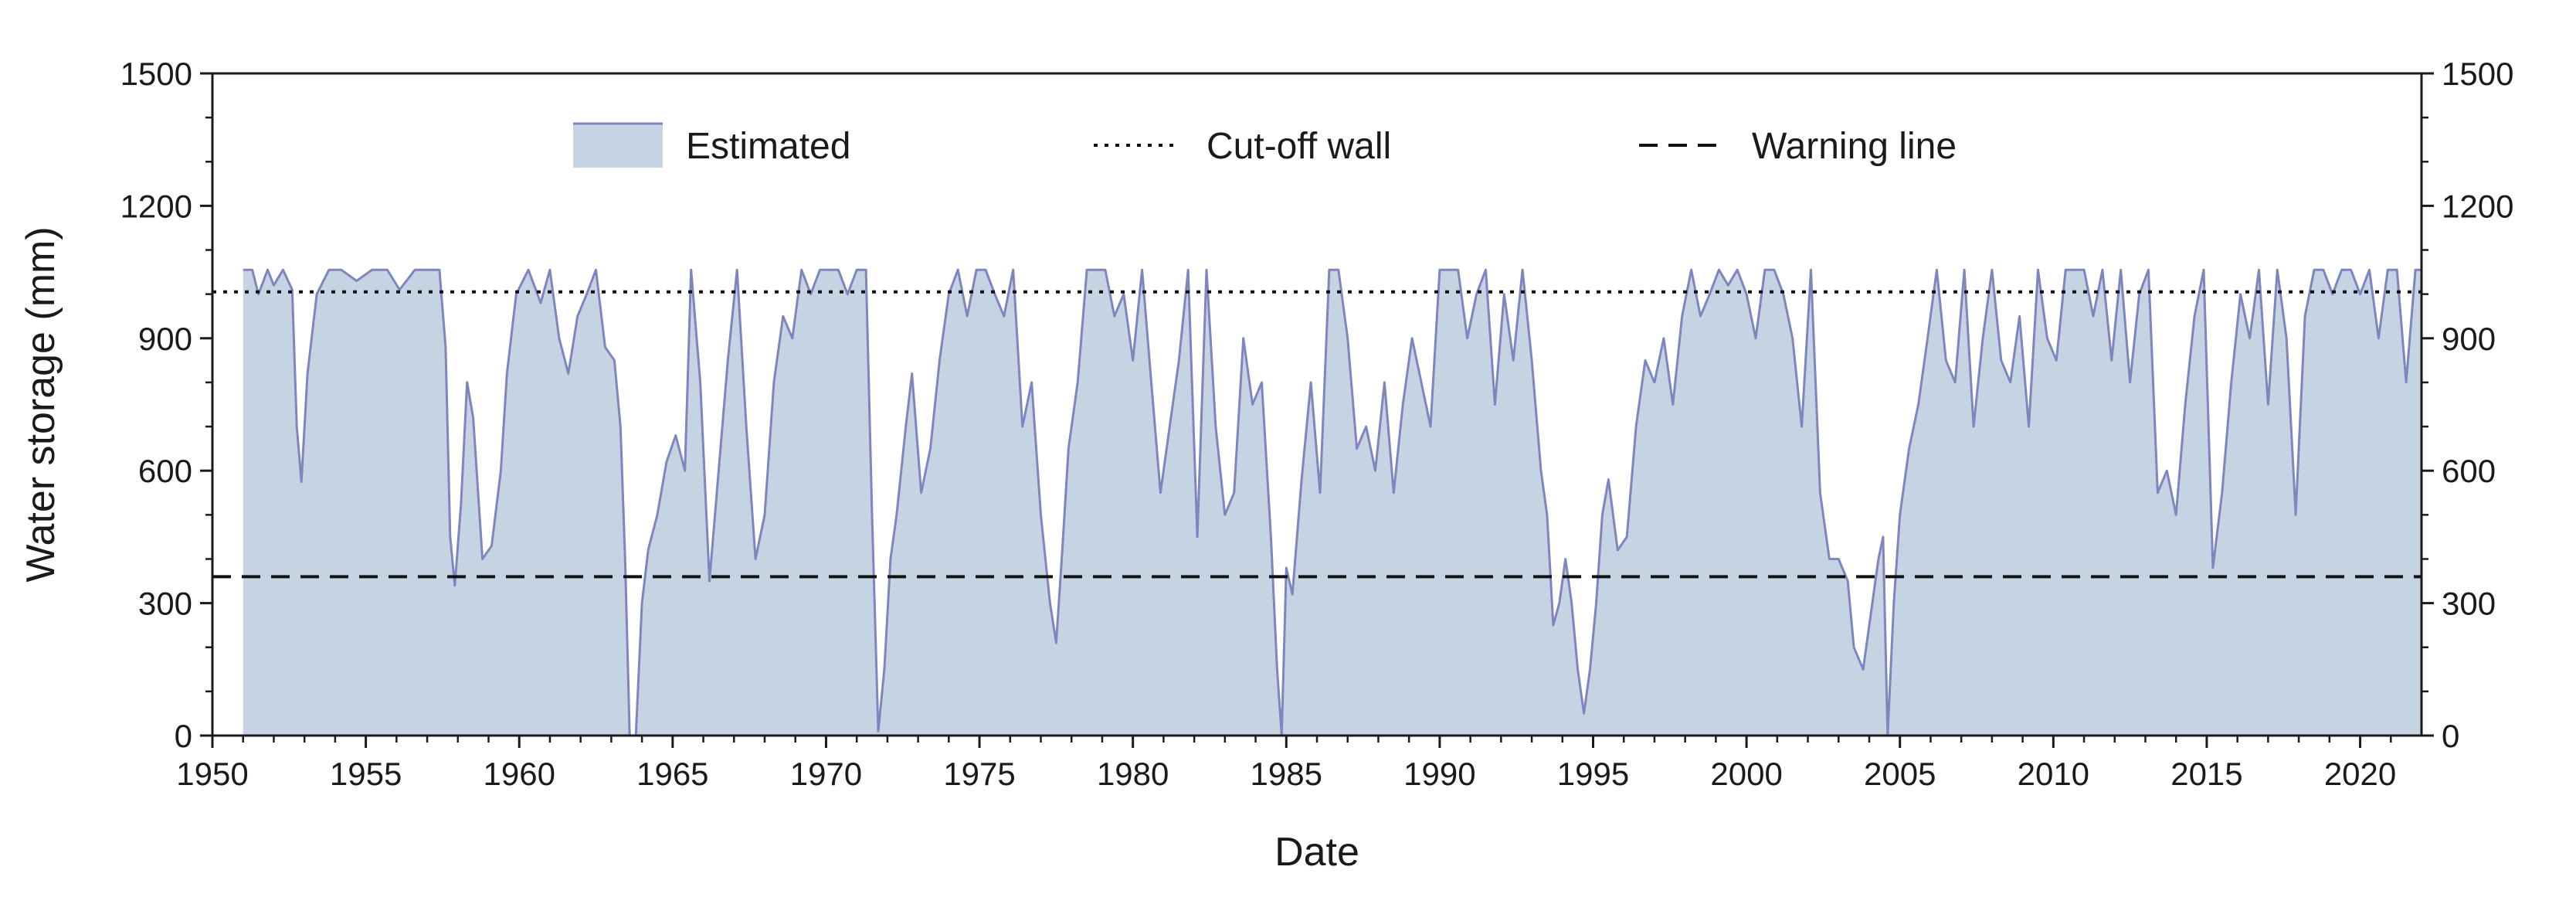  What do you see at coordinates (1133, 774) in the screenshot?
I see `x-tick-label: 1980` at bounding box center [1133, 774].